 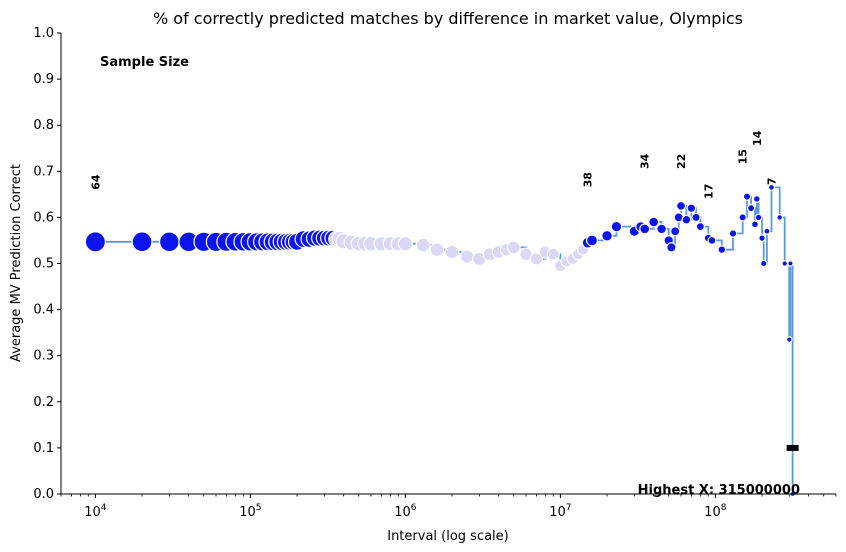 I want to click on x-tick-label: 10⁶, so click(x=405, y=511).